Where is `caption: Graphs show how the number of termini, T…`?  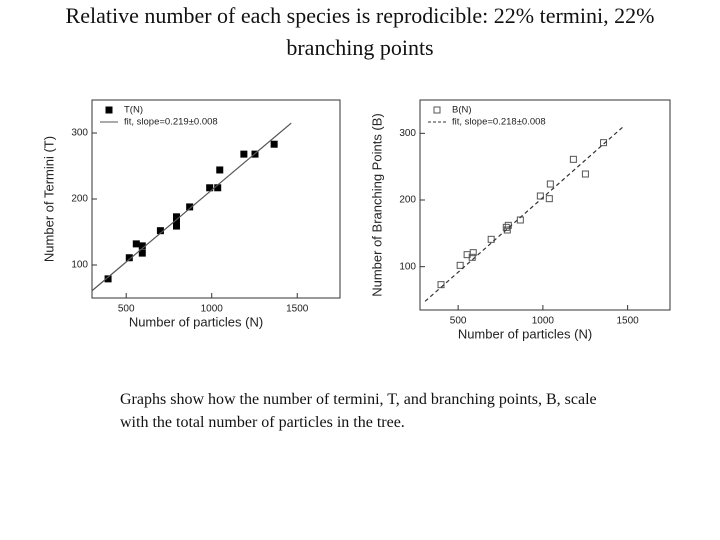
caption: Graphs show how the number of termini, T… is located at coordinates (358, 411).